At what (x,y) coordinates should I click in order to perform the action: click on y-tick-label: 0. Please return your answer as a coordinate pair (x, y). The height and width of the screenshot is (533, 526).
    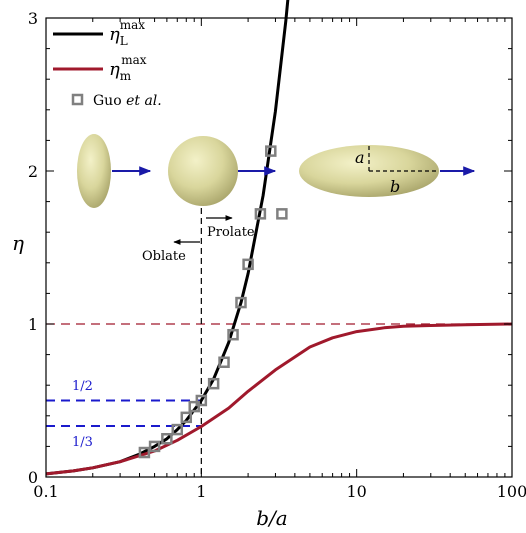
    Looking at the image, I should click on (33, 477).